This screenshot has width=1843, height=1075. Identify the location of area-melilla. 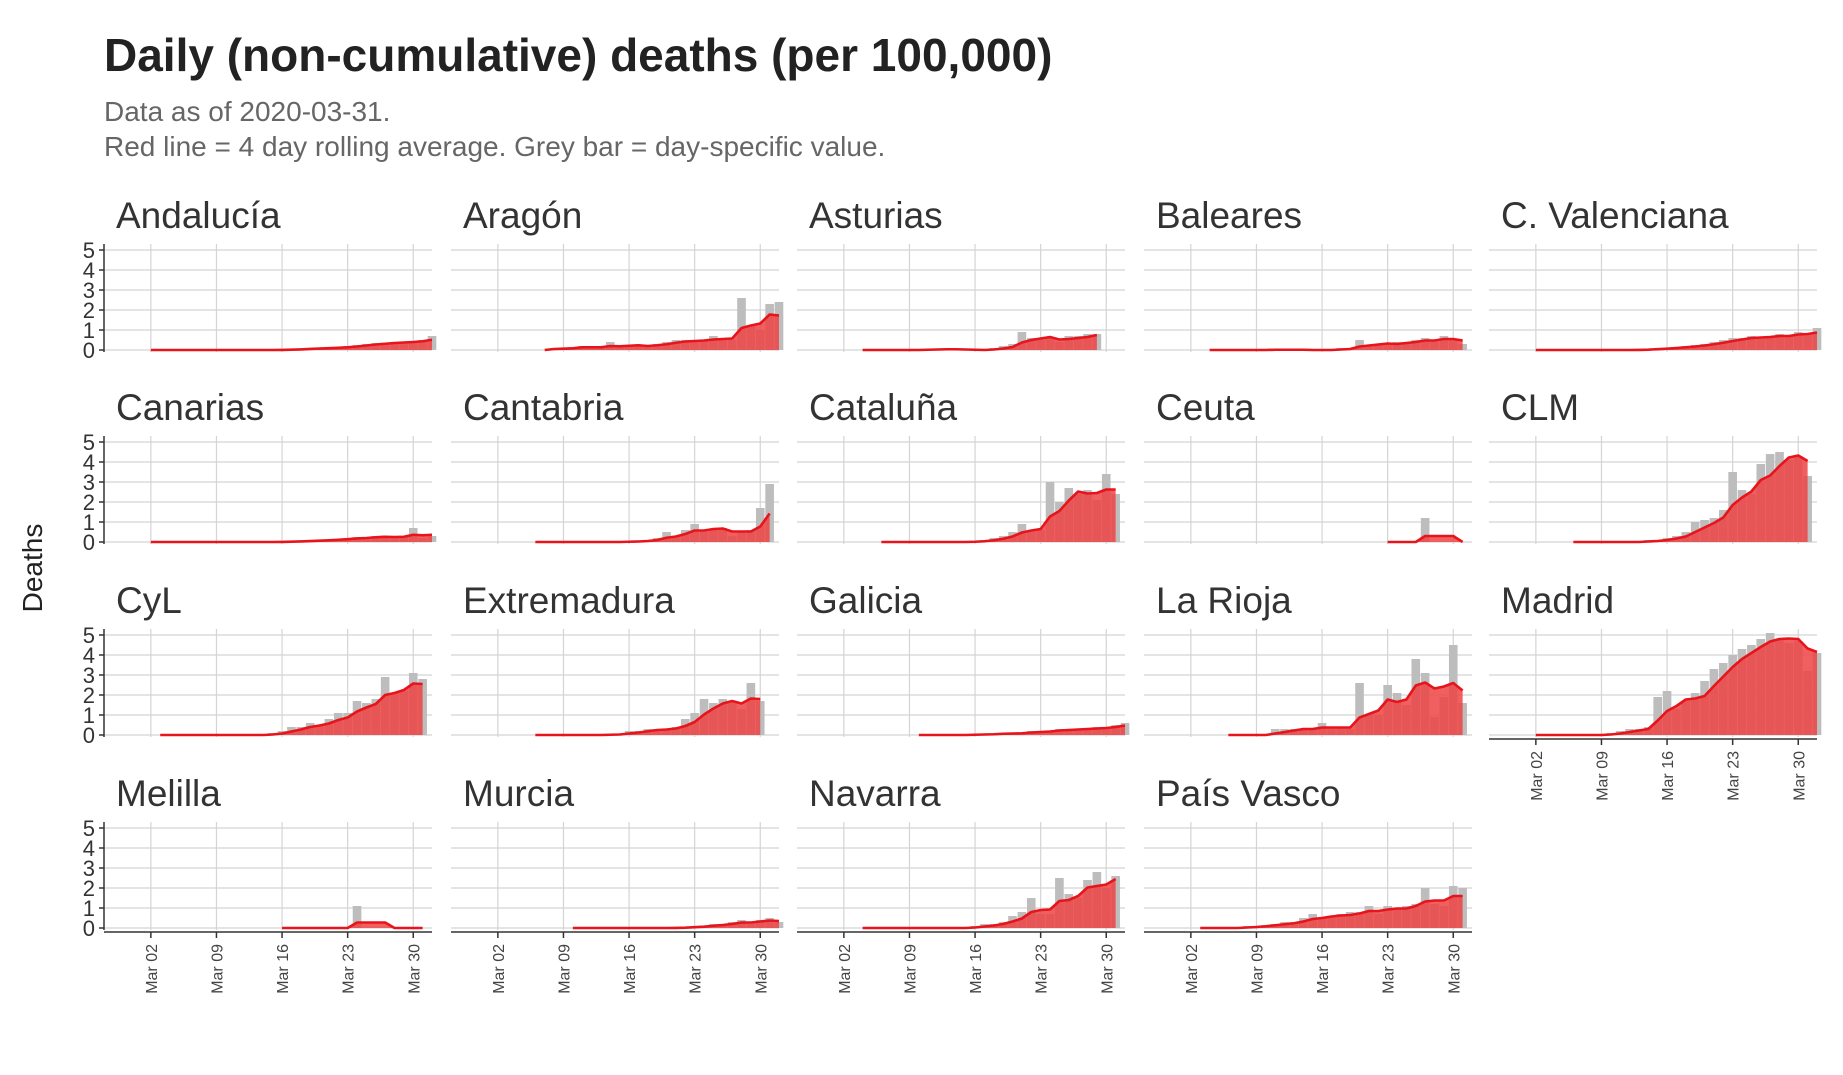
(352, 925).